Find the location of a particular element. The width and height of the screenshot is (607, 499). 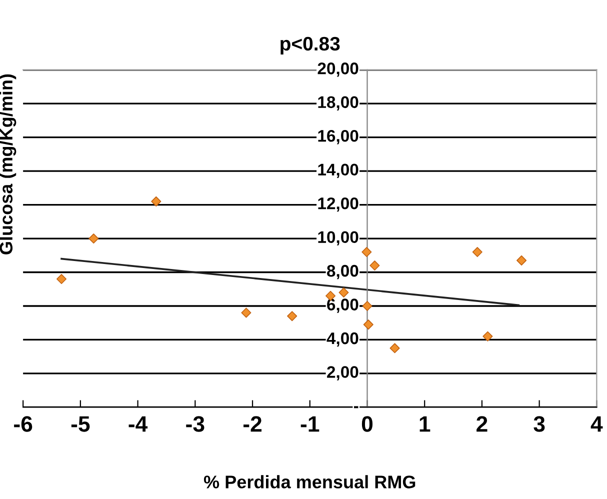

y-tick-label: 12,00 is located at coordinates (338, 204).